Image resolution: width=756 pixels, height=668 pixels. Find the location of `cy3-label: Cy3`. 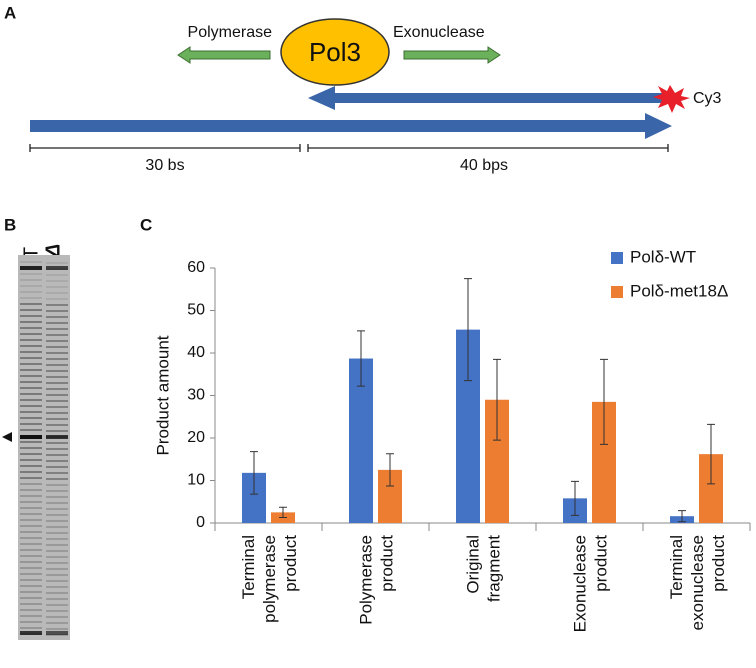

cy3-label: Cy3 is located at coordinates (707, 98).